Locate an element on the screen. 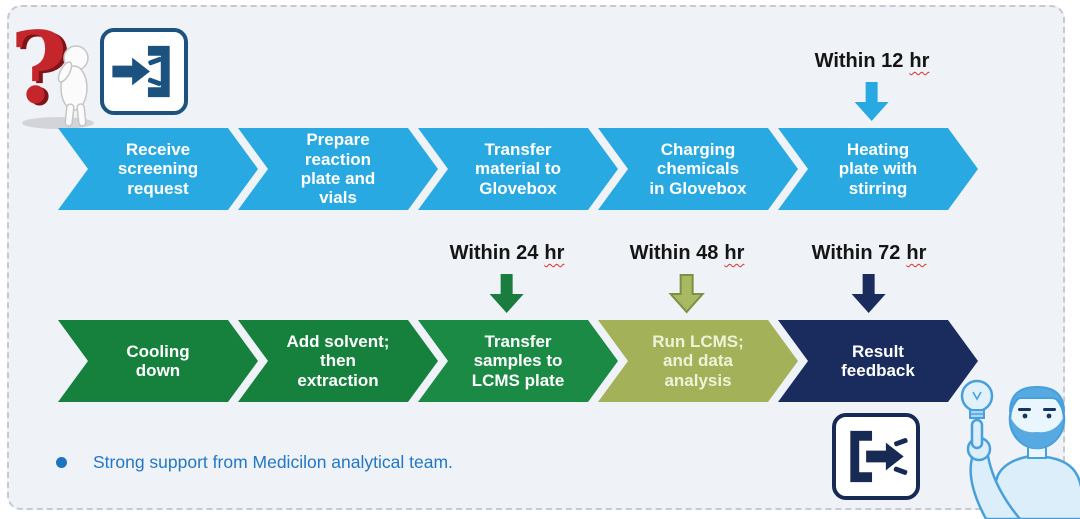 The image size is (1080, 519). flow-step-charging-chemicals: Charging chemicals in Glovebox is located at coordinates (698, 169).